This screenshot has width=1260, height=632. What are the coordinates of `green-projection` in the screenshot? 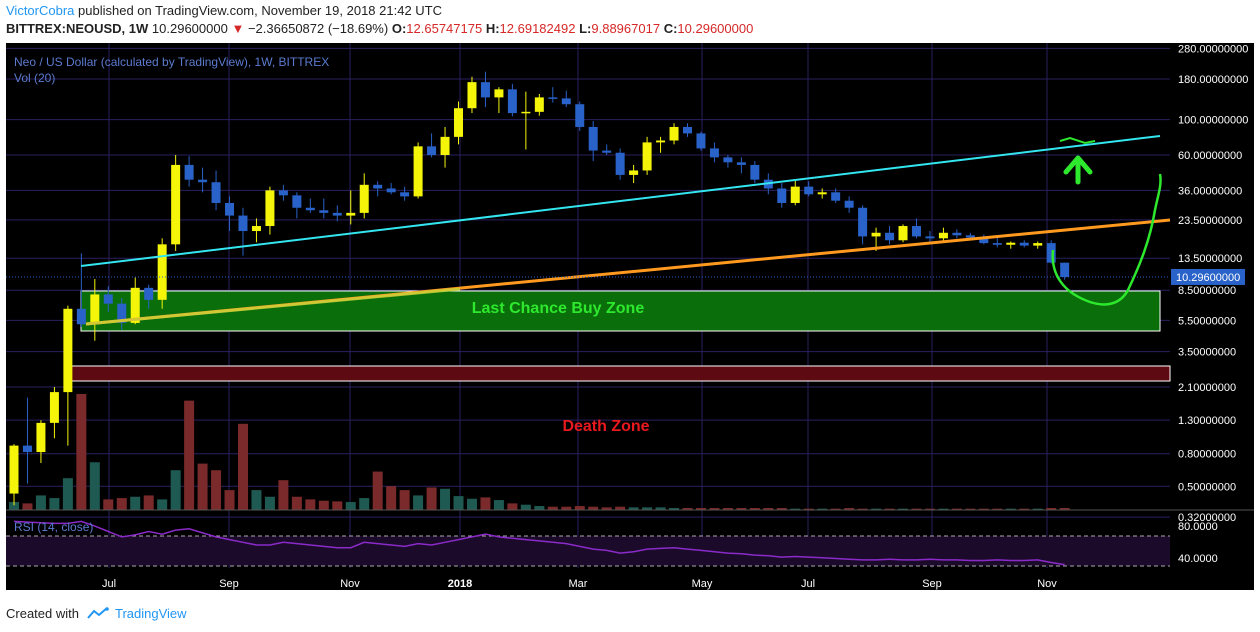 It's located at (1106, 221).